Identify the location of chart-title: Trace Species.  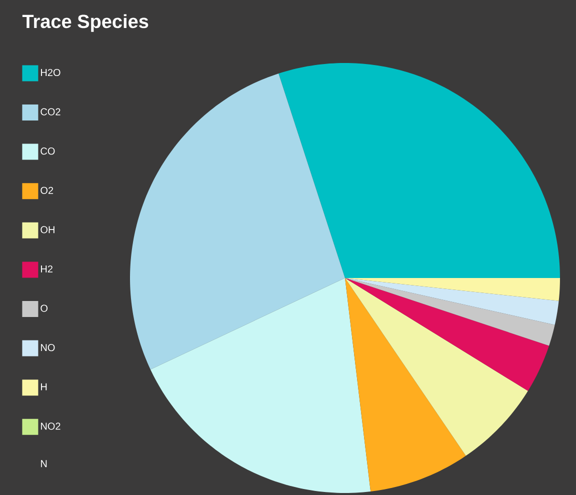
(85, 23).